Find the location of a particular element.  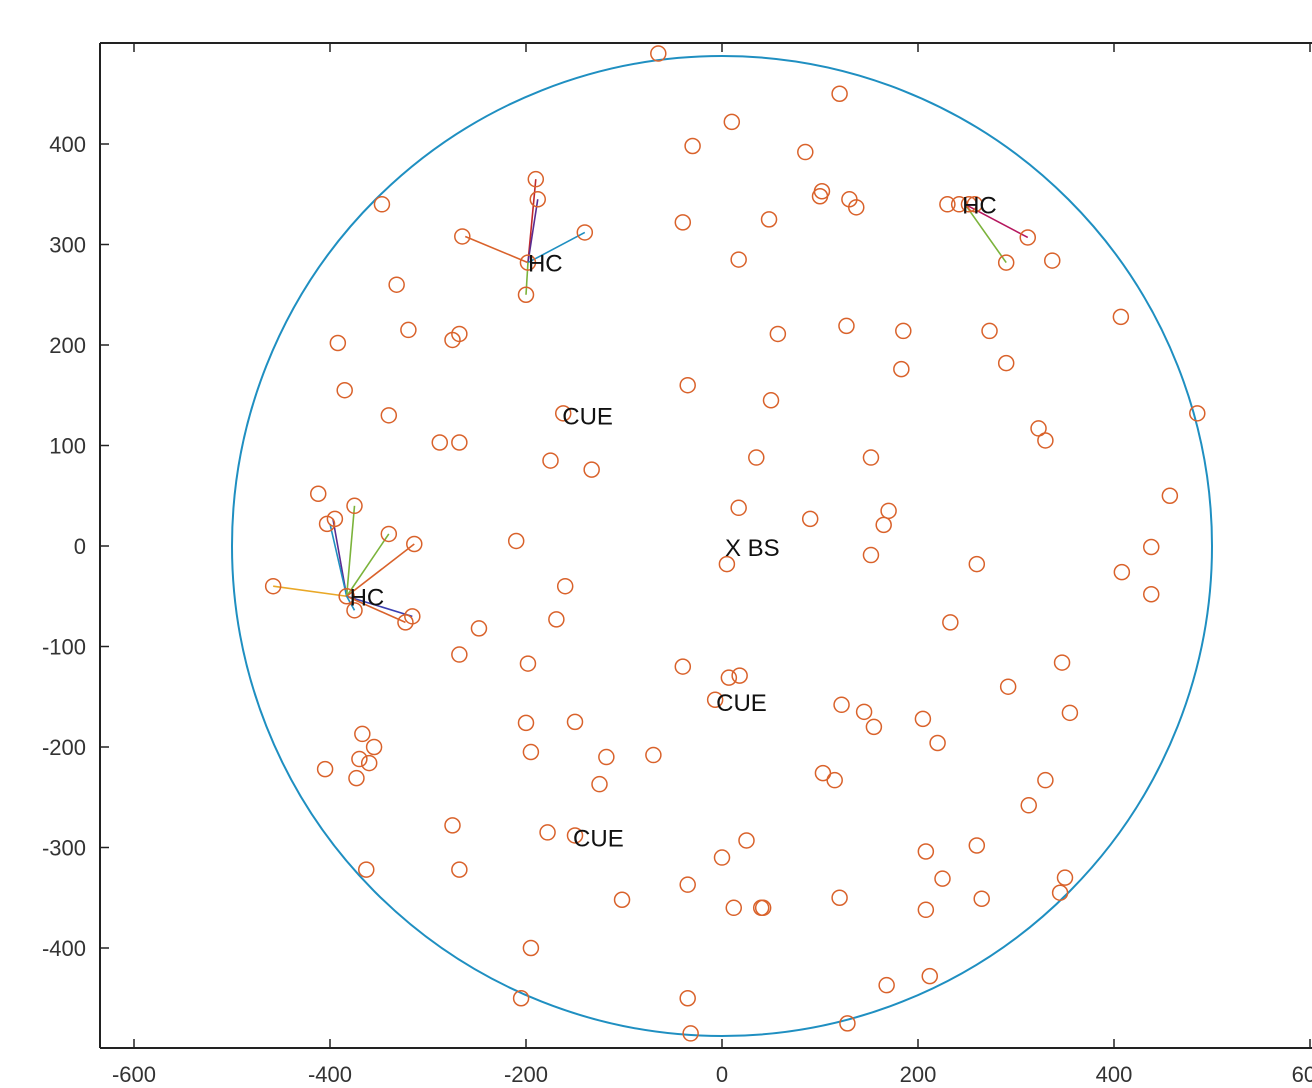

x-tick-label: 0 is located at coordinates (722, 1074).